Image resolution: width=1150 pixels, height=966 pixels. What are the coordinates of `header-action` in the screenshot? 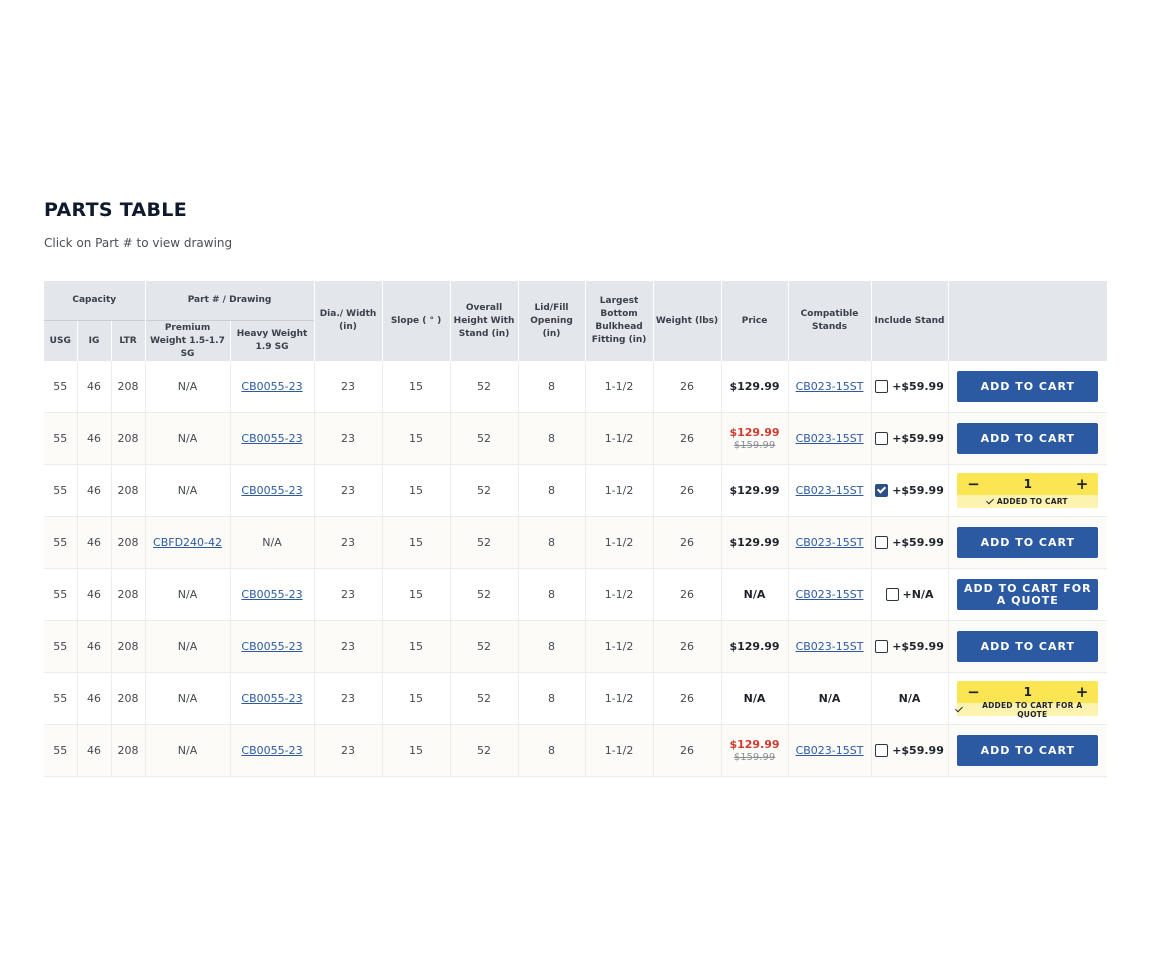 It's located at (1027, 321).